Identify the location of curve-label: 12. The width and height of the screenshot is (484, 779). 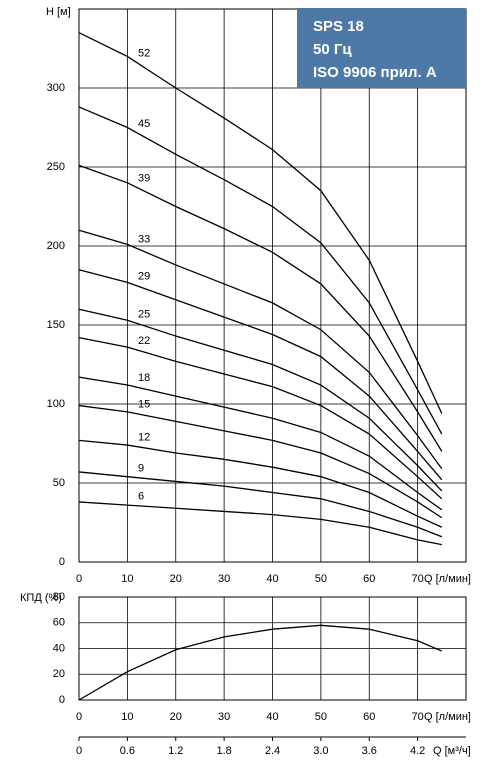
(144, 438).